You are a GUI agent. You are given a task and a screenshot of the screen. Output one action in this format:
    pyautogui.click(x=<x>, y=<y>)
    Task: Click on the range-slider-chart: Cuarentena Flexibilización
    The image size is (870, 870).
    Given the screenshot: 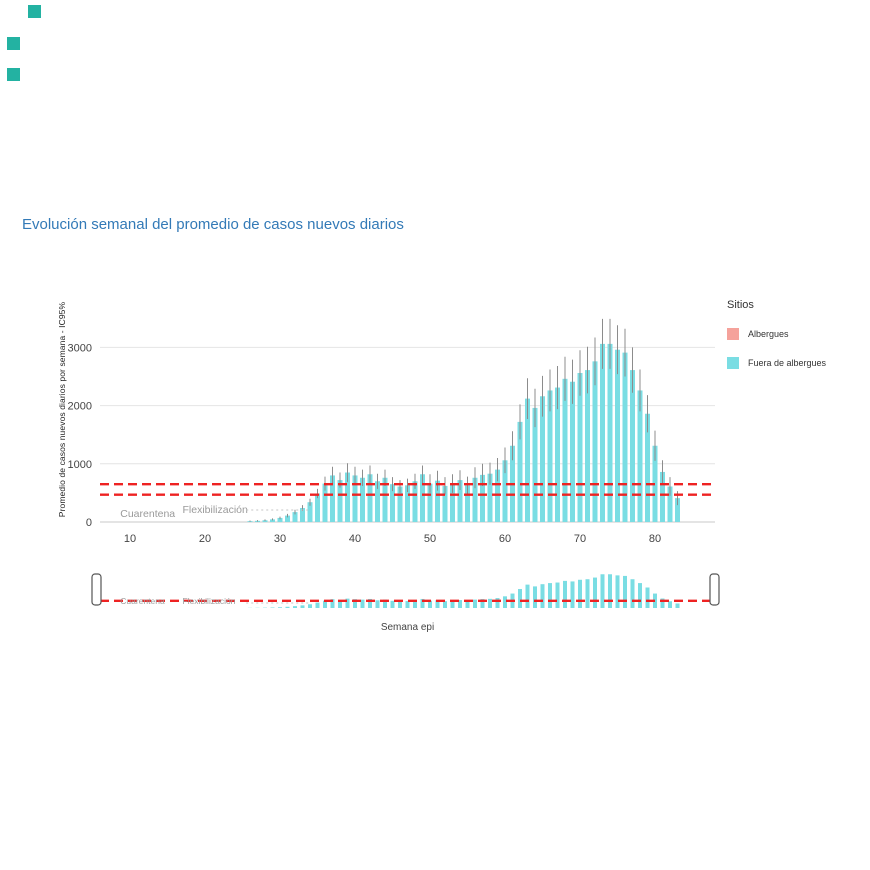 What is the action you would take?
    pyautogui.click(x=435, y=602)
    